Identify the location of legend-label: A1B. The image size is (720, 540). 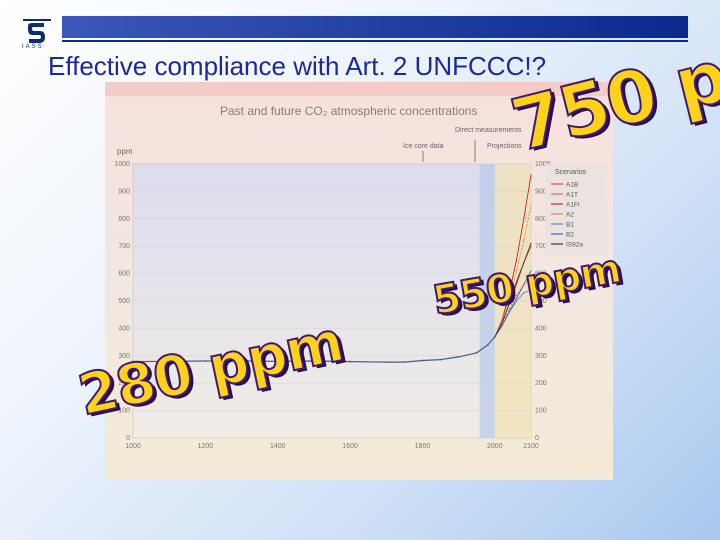
(572, 185).